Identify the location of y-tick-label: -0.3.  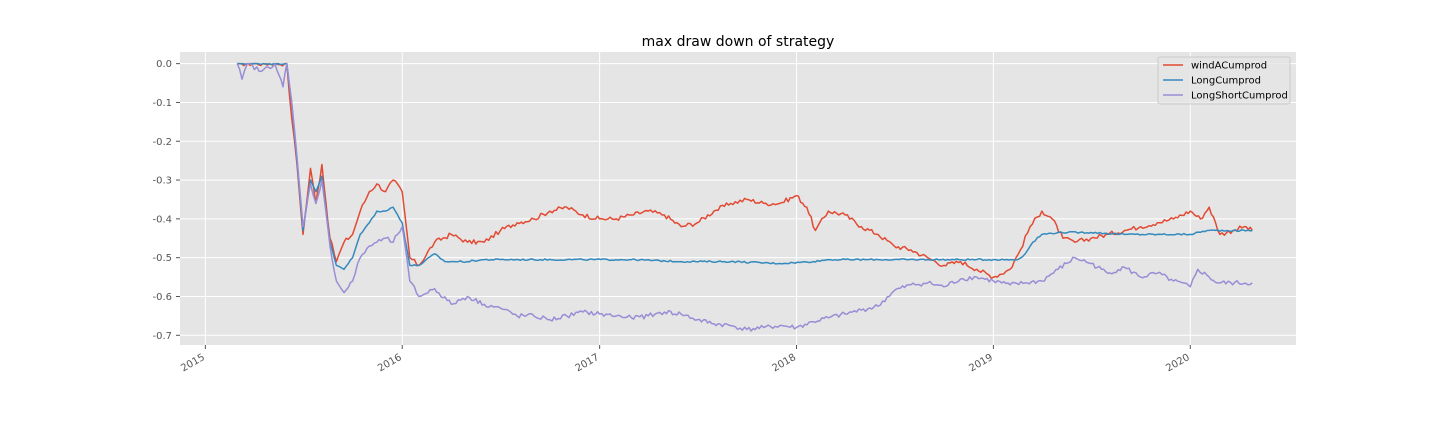
(162, 181).